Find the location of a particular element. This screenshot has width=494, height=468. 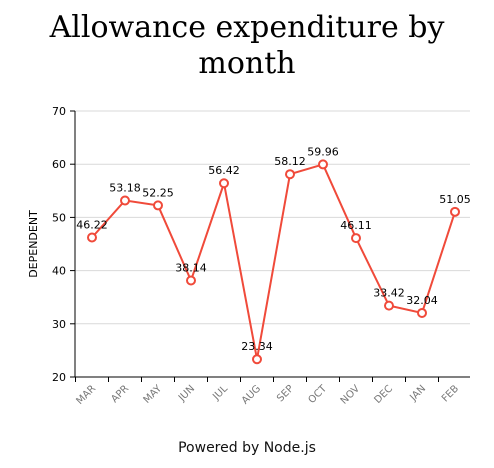

y-tick-label: 30 is located at coordinates (59, 324).